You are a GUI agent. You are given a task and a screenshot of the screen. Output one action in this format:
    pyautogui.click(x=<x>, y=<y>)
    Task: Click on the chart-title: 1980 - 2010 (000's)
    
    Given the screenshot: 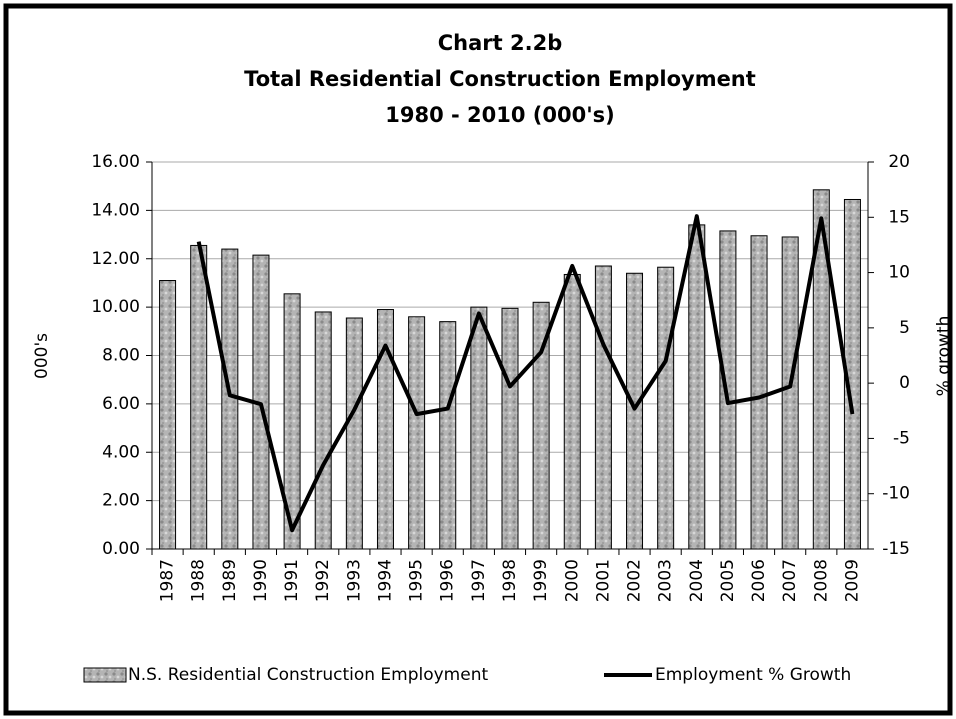 What is the action you would take?
    pyautogui.click(x=500, y=115)
    